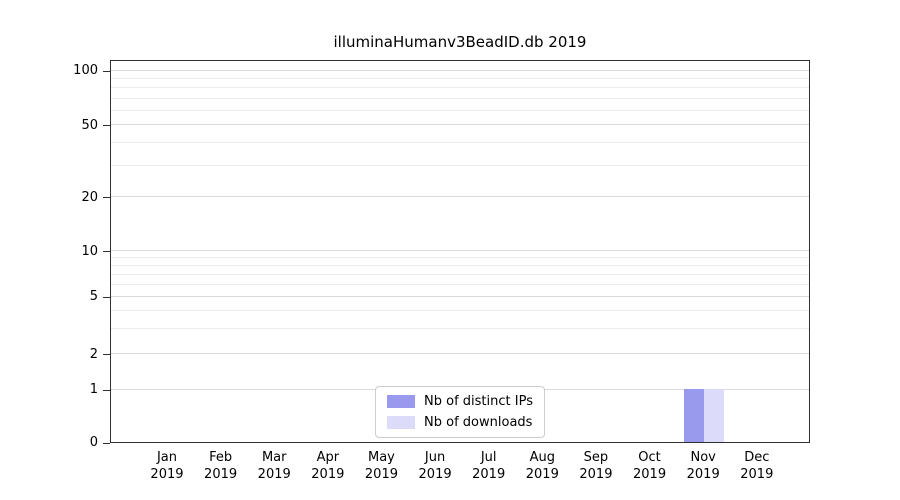 This screenshot has width=900, height=500. I want to click on y-tick-label: 50, so click(89, 125).